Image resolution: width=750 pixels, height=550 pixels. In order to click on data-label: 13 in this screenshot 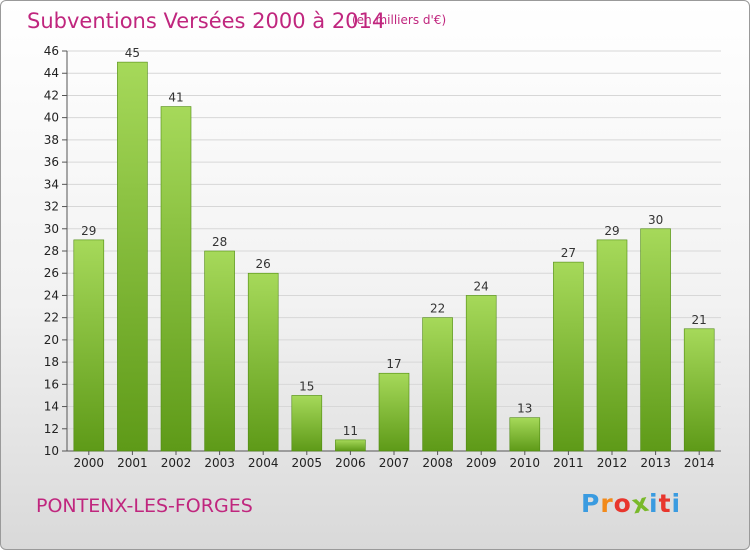, I will do `click(524, 409)`.